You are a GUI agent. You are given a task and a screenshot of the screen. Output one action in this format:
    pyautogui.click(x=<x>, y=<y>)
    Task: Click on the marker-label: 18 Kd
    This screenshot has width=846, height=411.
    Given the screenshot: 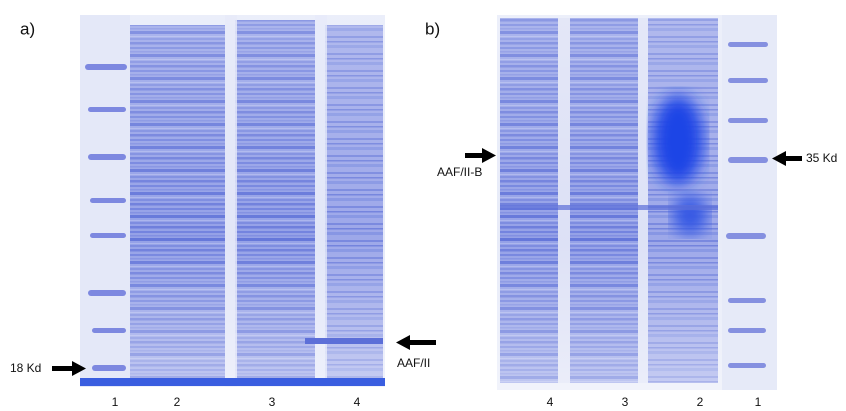 What is the action you would take?
    pyautogui.click(x=25, y=368)
    